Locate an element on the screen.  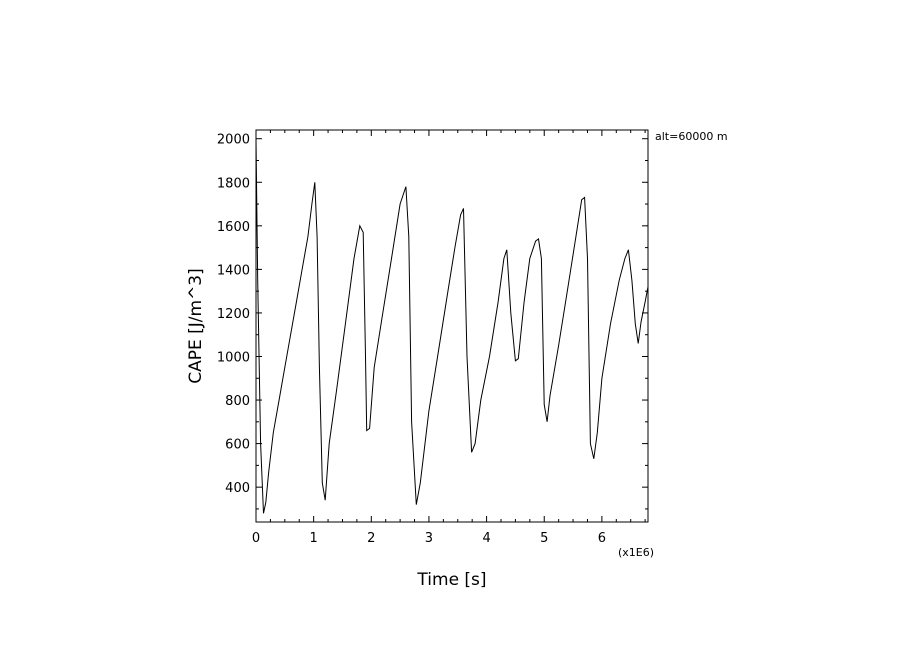
x-tick-label: 1 is located at coordinates (314, 538).